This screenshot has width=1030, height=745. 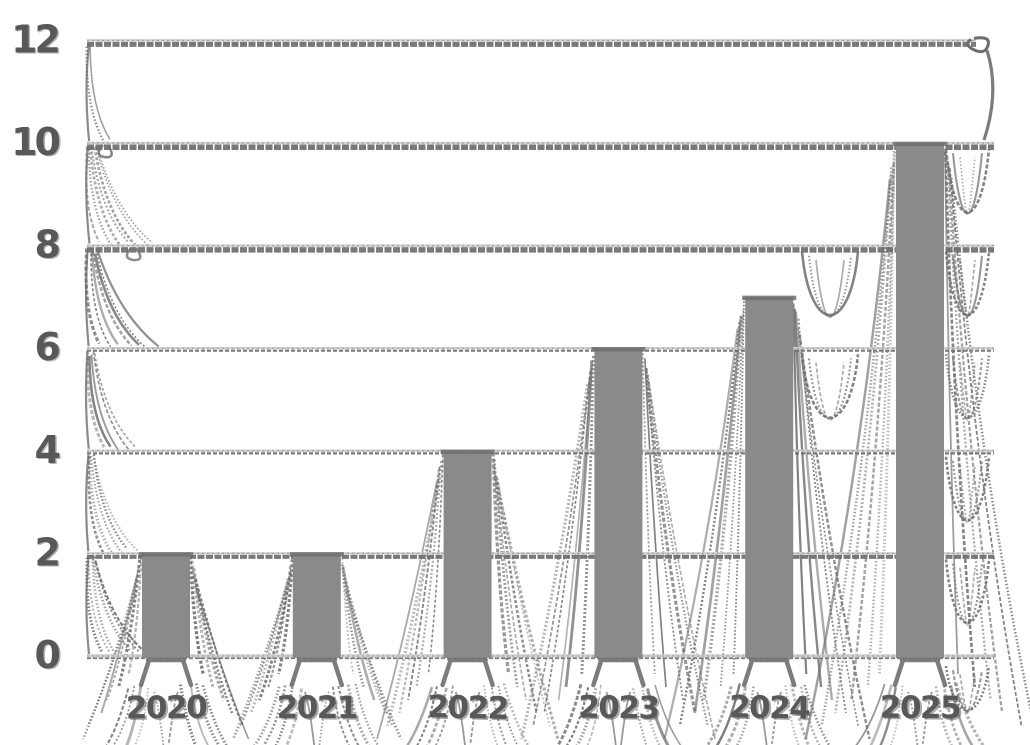 I want to click on x-tick-label-2021: 2021, so click(x=317, y=708).